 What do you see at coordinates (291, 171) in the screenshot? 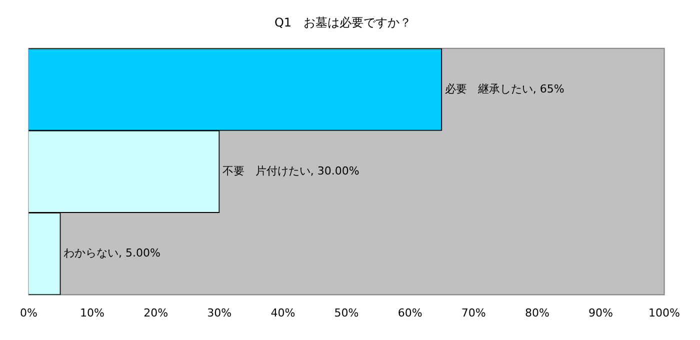
I see `data-label: 不要 片付けたい, 30.00%` at bounding box center [291, 171].